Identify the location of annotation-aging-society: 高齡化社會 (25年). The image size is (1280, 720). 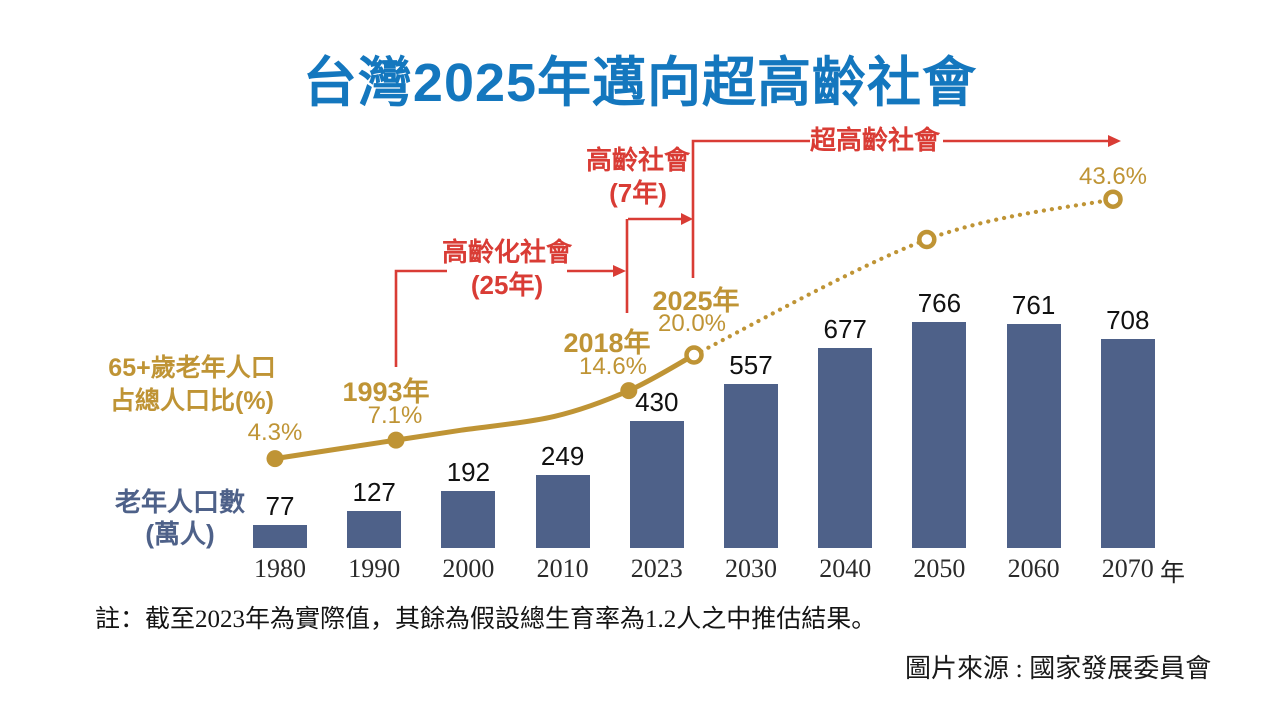
(507, 269).